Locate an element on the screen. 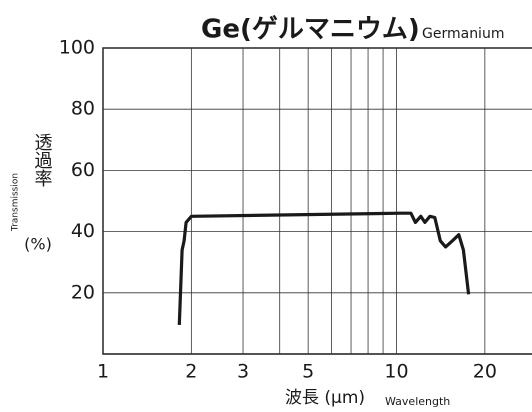  x-tick-label: 2 is located at coordinates (191, 372).